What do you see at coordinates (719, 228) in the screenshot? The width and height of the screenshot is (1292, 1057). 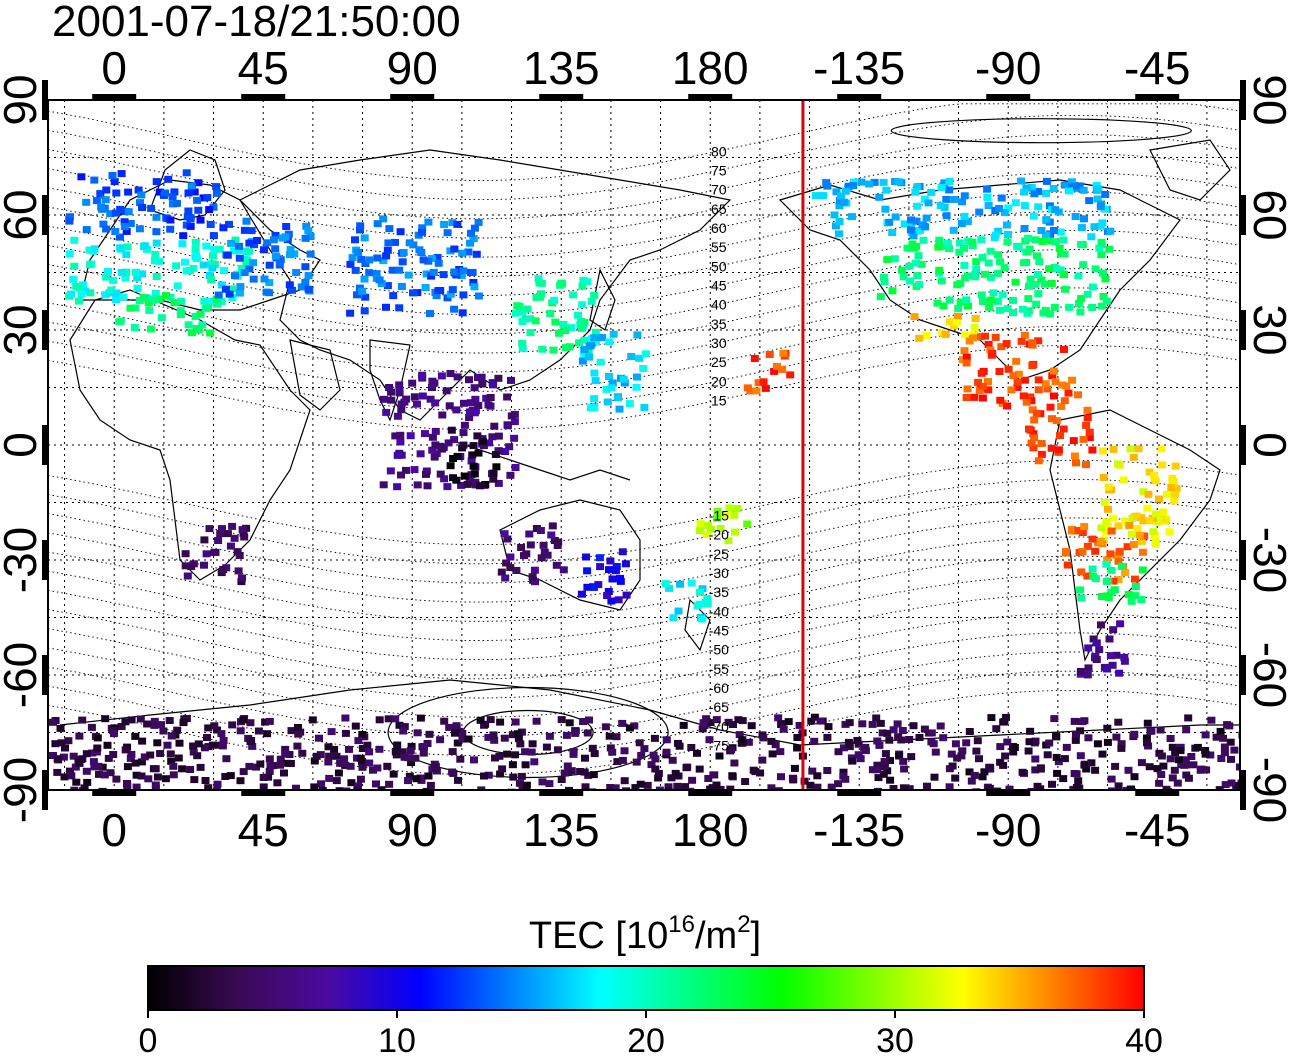 I see `magnetic-latitude-label: 60` at bounding box center [719, 228].